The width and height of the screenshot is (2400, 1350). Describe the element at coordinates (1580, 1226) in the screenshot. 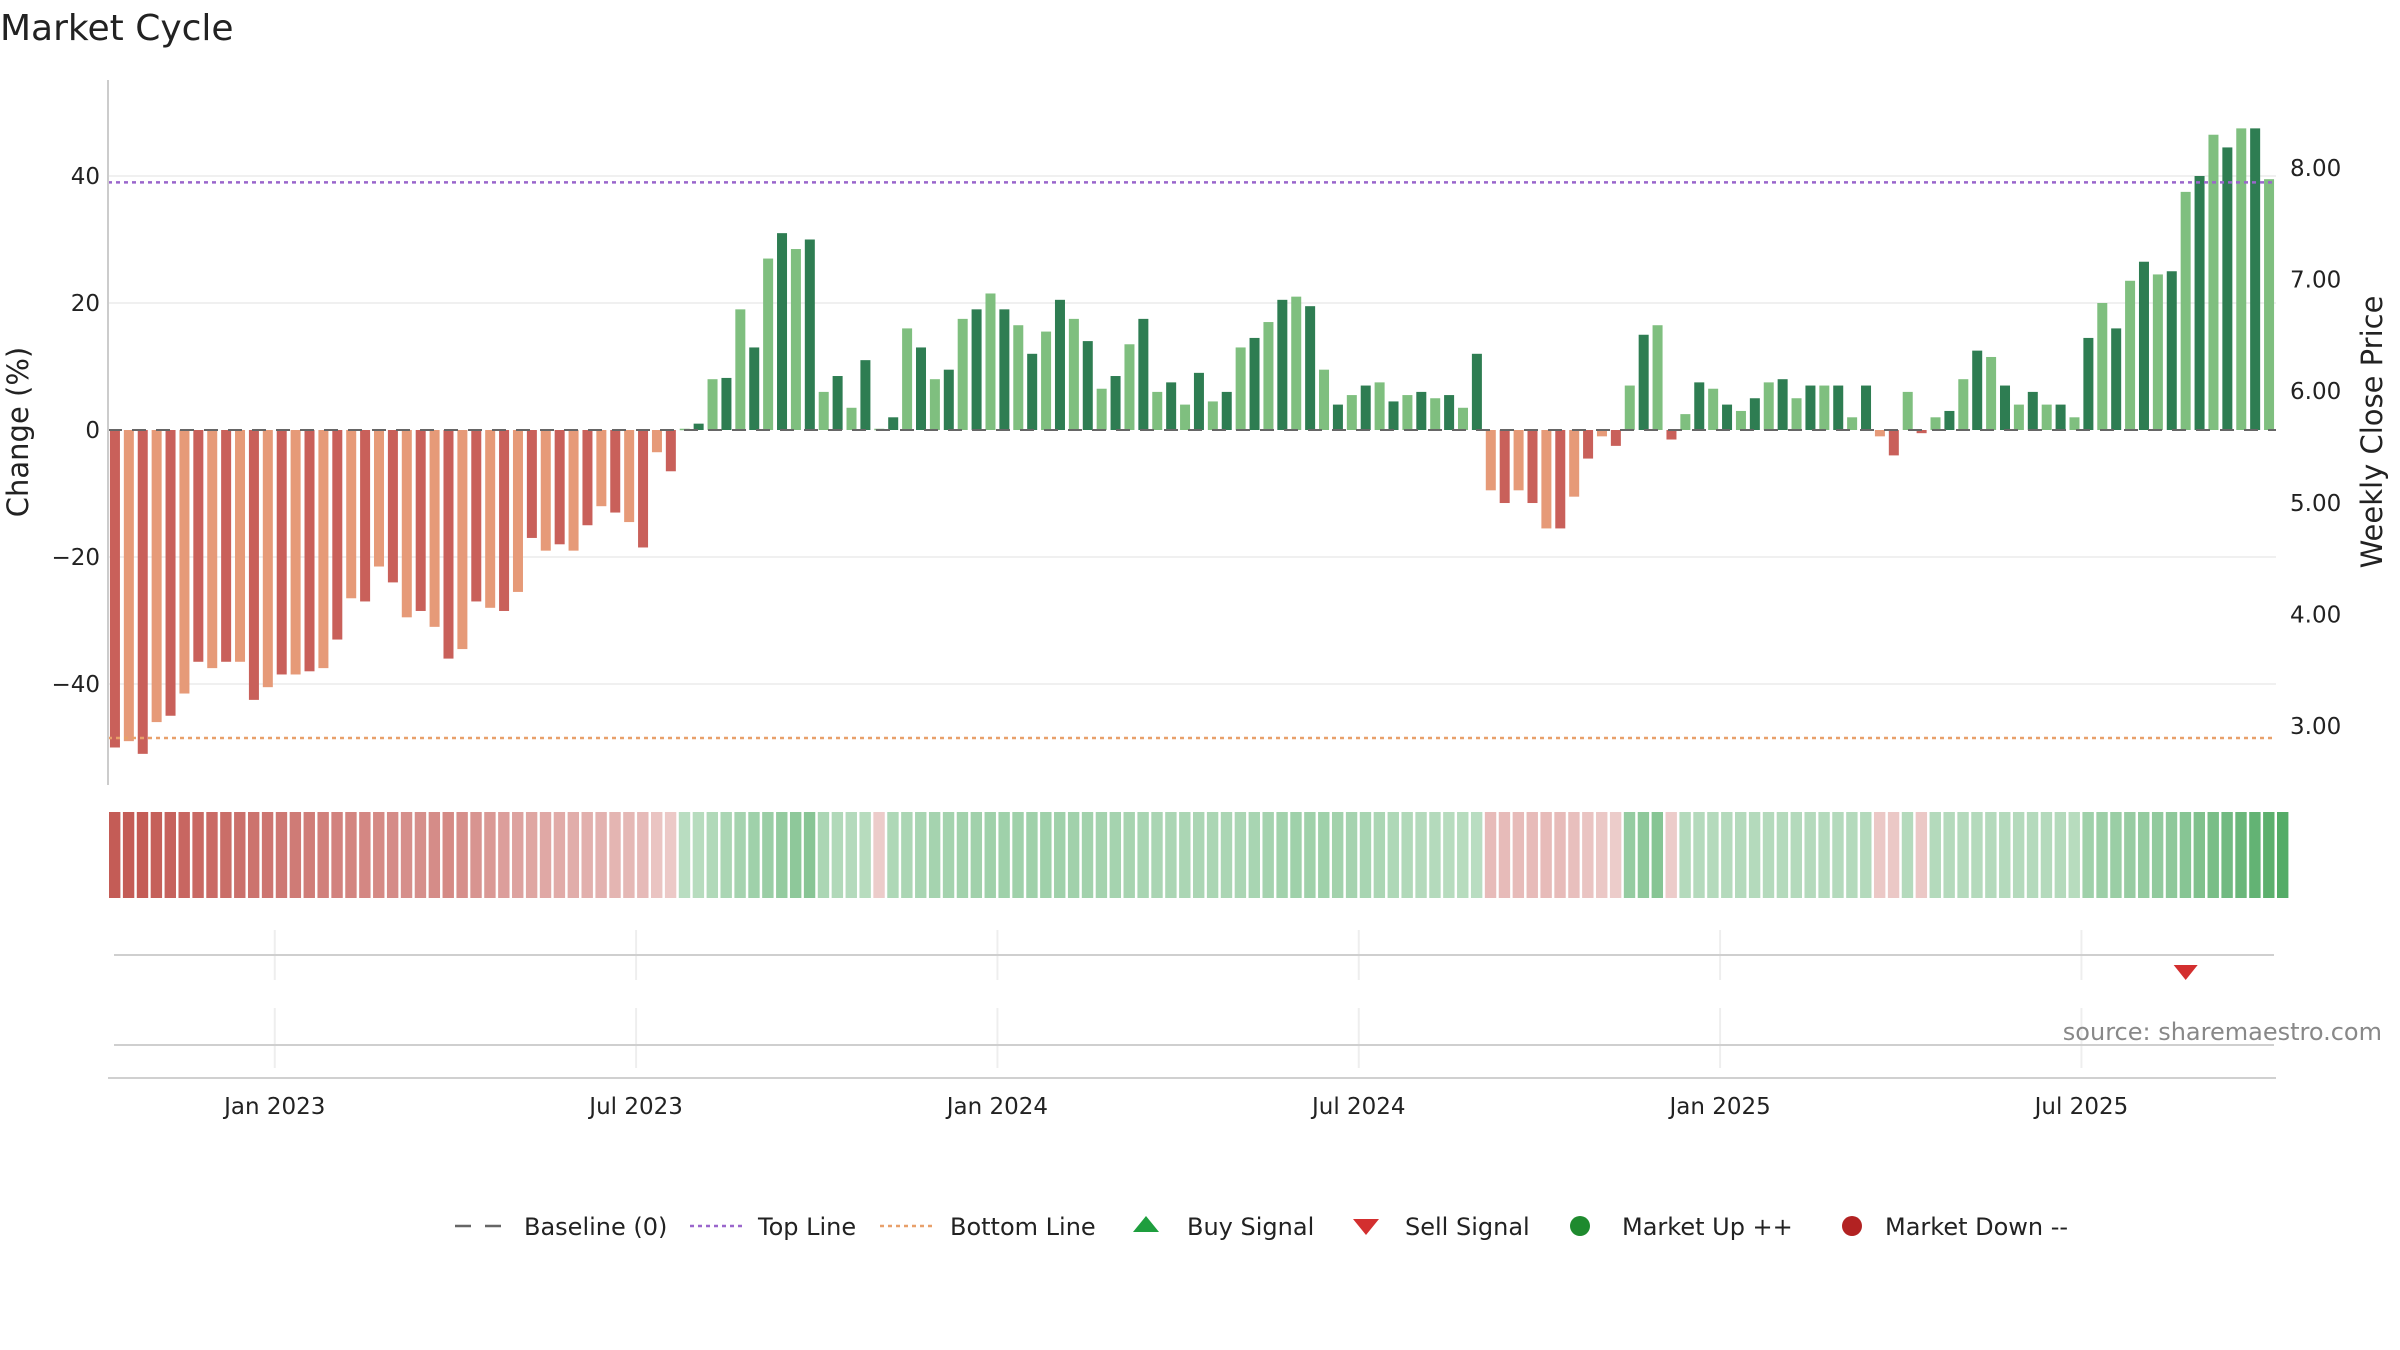

I see `green-dot-icon` at that location.